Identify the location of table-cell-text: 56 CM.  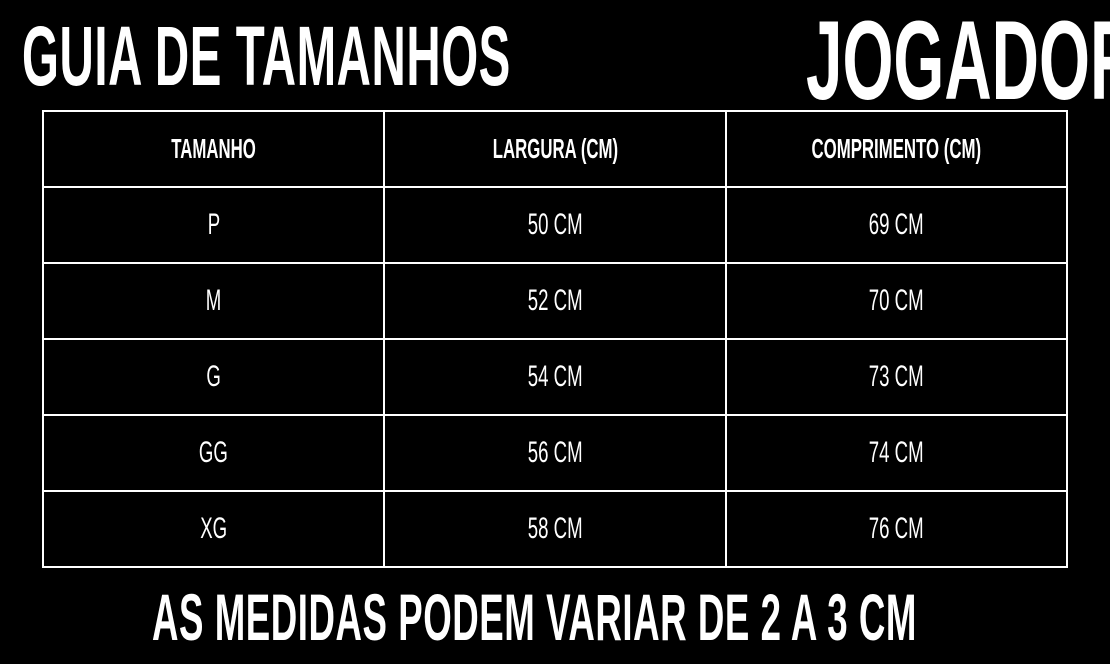
(555, 452).